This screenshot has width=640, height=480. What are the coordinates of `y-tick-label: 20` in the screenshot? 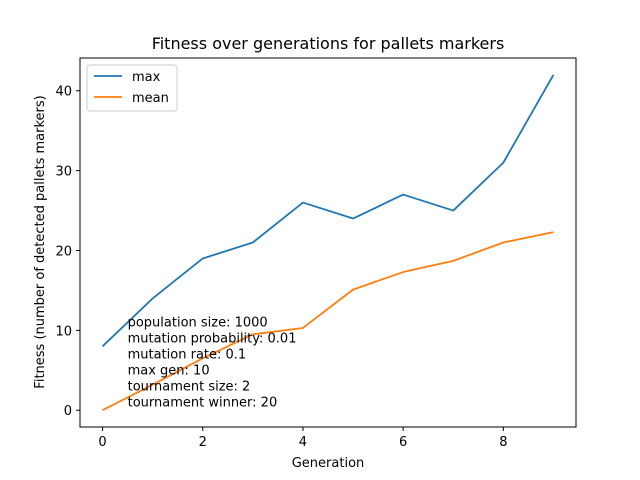 It's located at (63, 251).